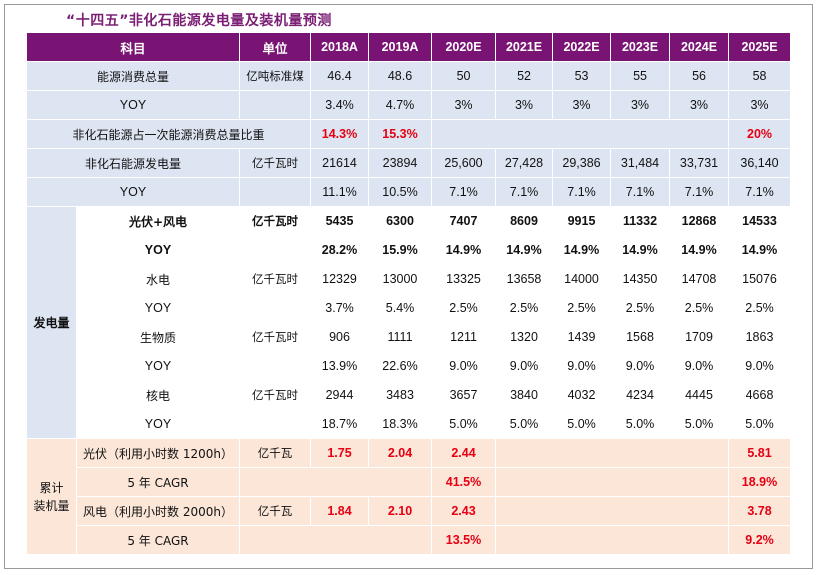  Describe the element at coordinates (464, 511) in the screenshot. I see `cell: 2.43` at that location.